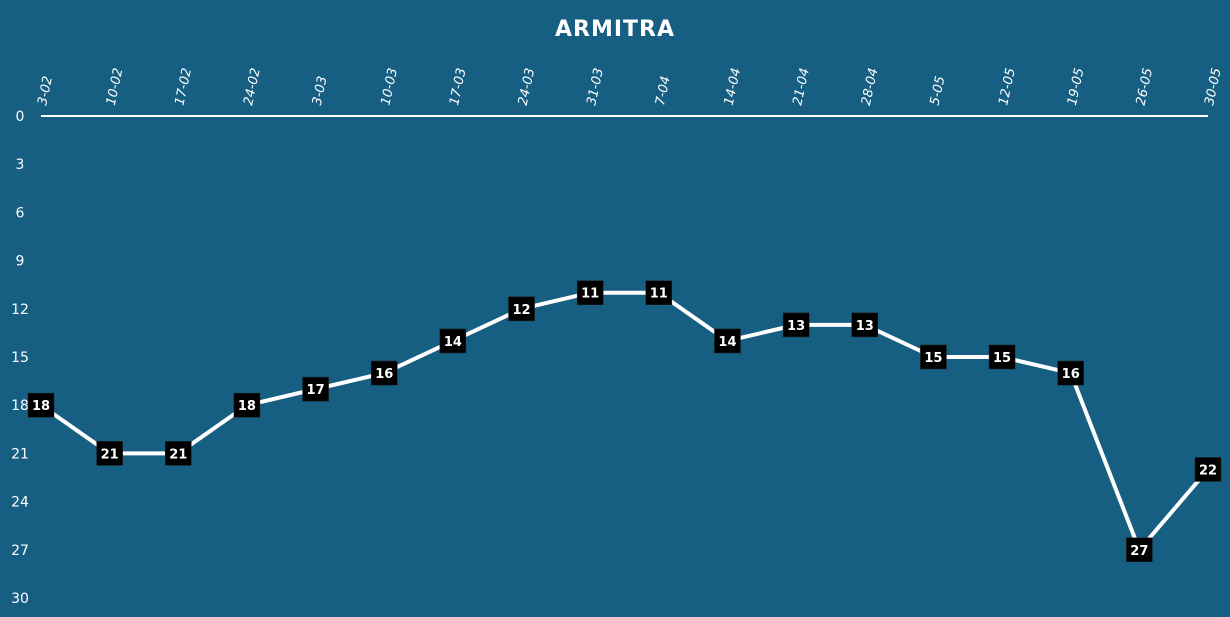 Image resolution: width=1230 pixels, height=617 pixels. I want to click on x-tick-label: 10-02, so click(115, 87).